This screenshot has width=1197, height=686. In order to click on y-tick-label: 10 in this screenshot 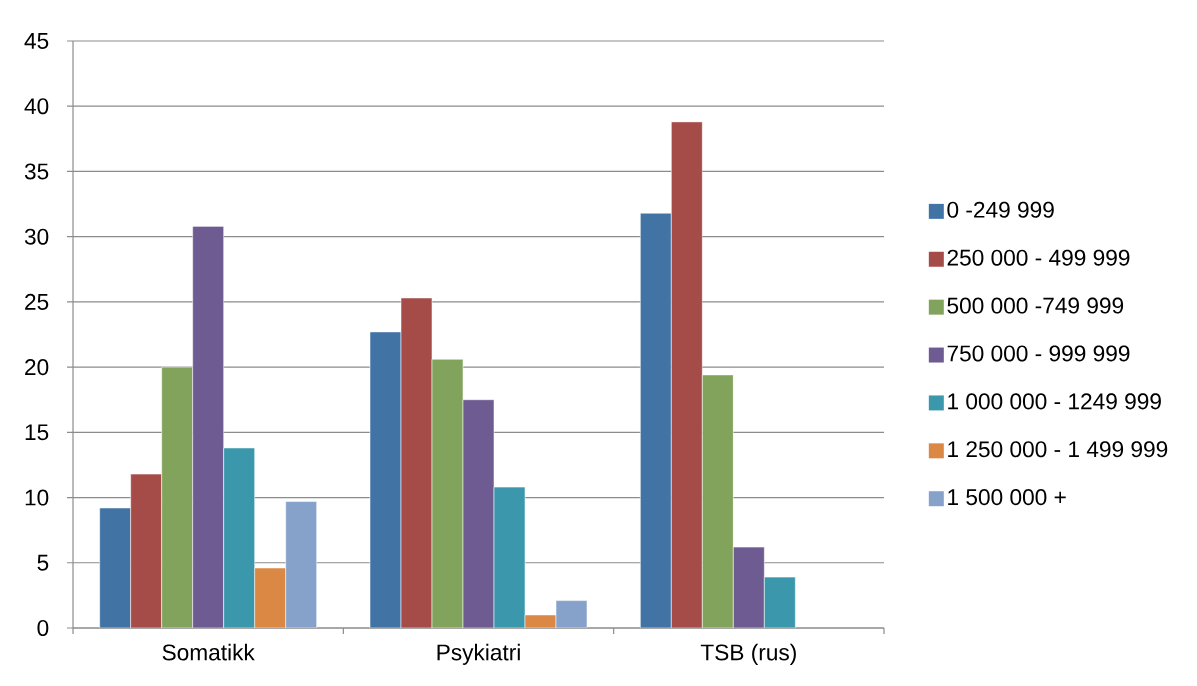, I will do `click(37, 497)`.